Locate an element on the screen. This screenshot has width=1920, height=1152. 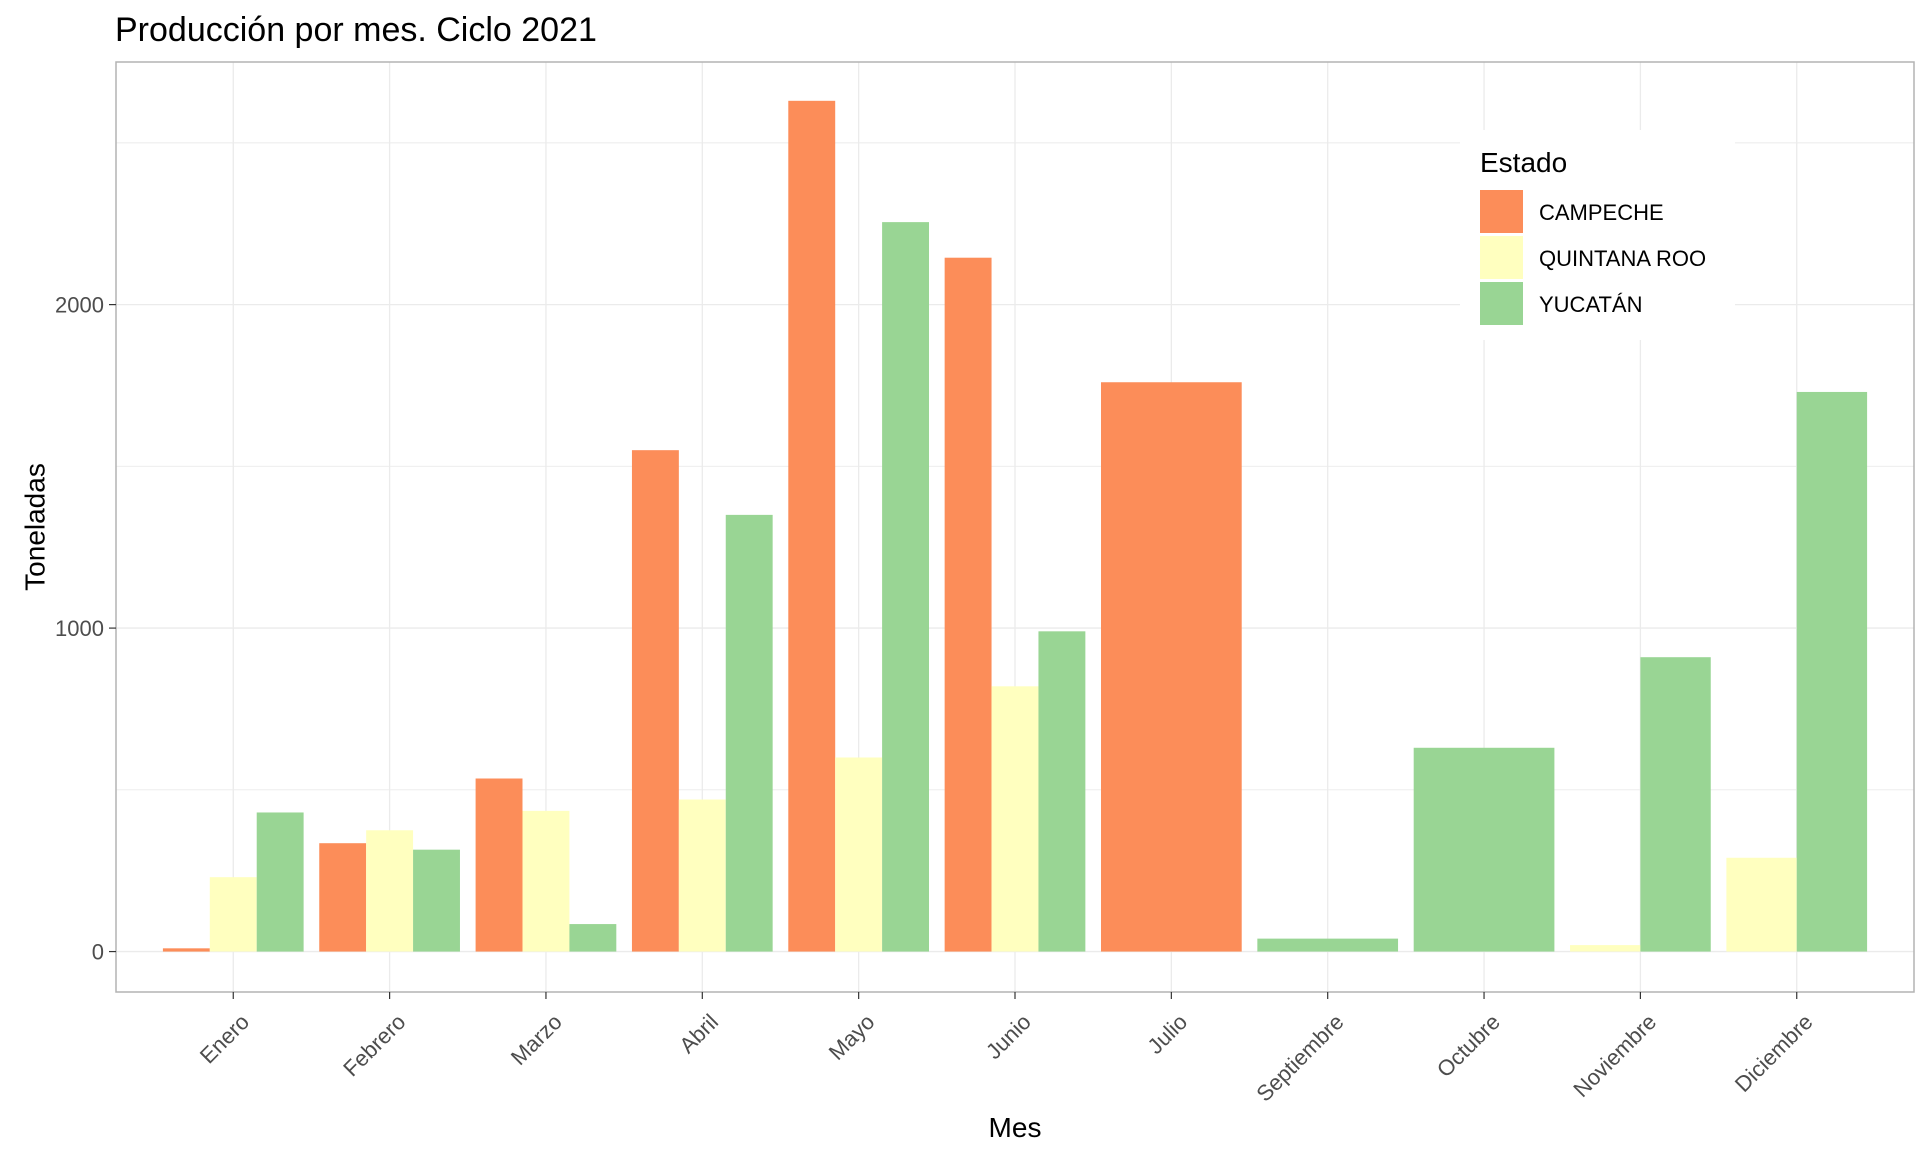
x-tick-label: Marzo is located at coordinates (536, 1039).